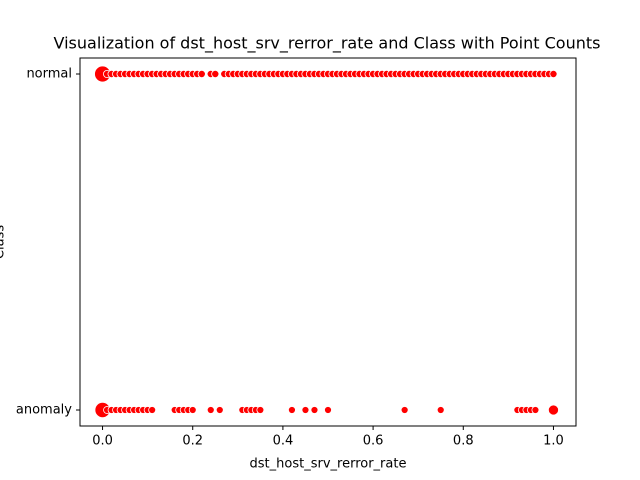  I want to click on x-tick-label: 0.8, so click(463, 441).